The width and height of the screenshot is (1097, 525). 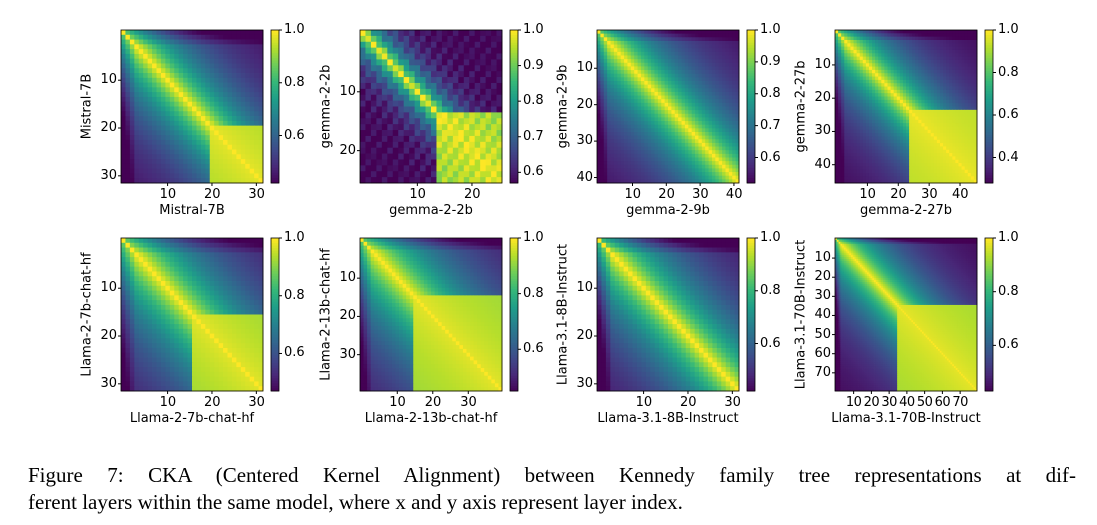 I want to click on y-tick-label: 10, so click(x=584, y=68).